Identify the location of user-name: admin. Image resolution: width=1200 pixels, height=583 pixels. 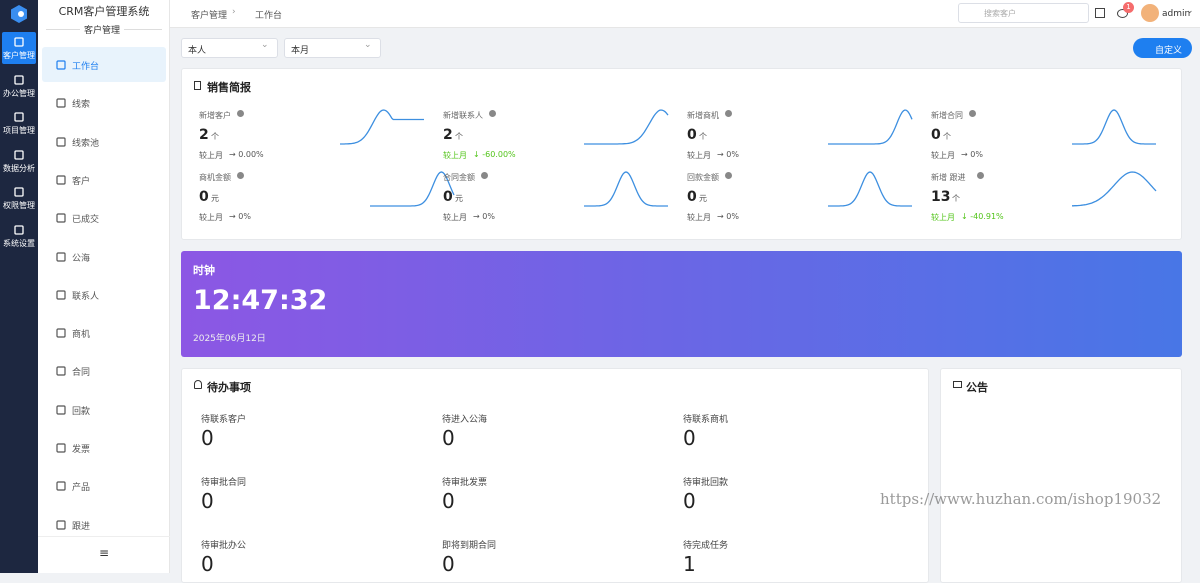
(1176, 14).